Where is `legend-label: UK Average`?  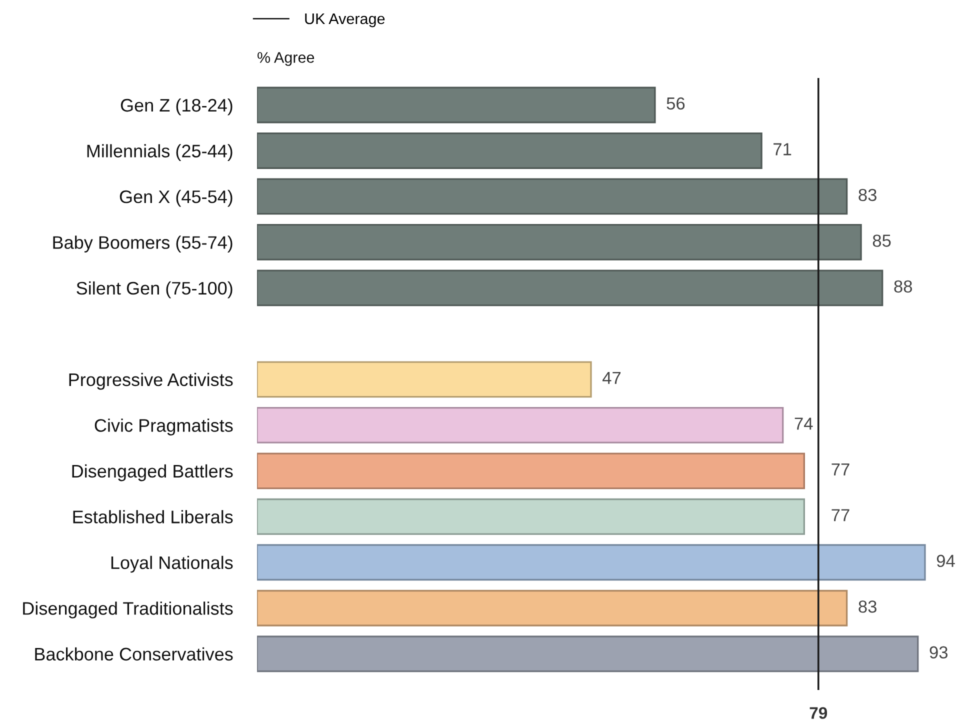
legend-label: UK Average is located at coordinates (345, 21).